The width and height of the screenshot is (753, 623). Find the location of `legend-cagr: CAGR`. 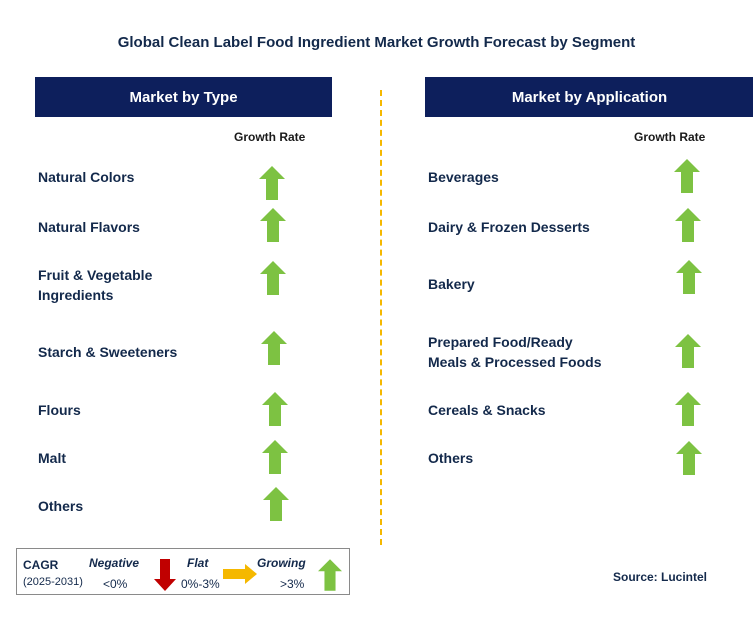

legend-cagr: CAGR is located at coordinates (41, 565).